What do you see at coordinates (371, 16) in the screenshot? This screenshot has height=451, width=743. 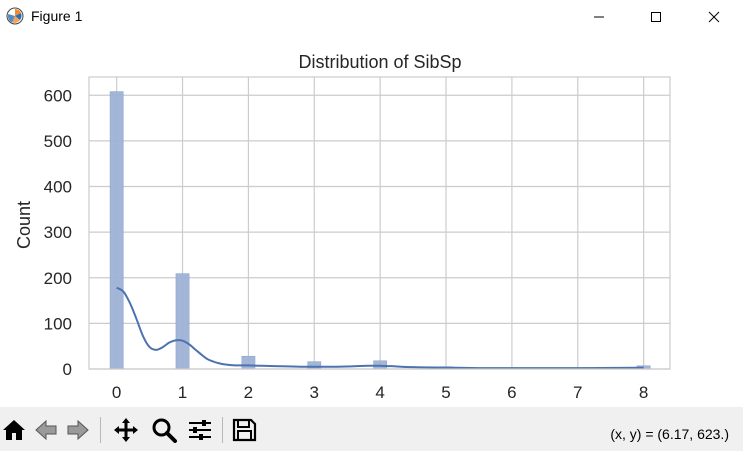 I see `window-titlebar: Figure 1` at bounding box center [371, 16].